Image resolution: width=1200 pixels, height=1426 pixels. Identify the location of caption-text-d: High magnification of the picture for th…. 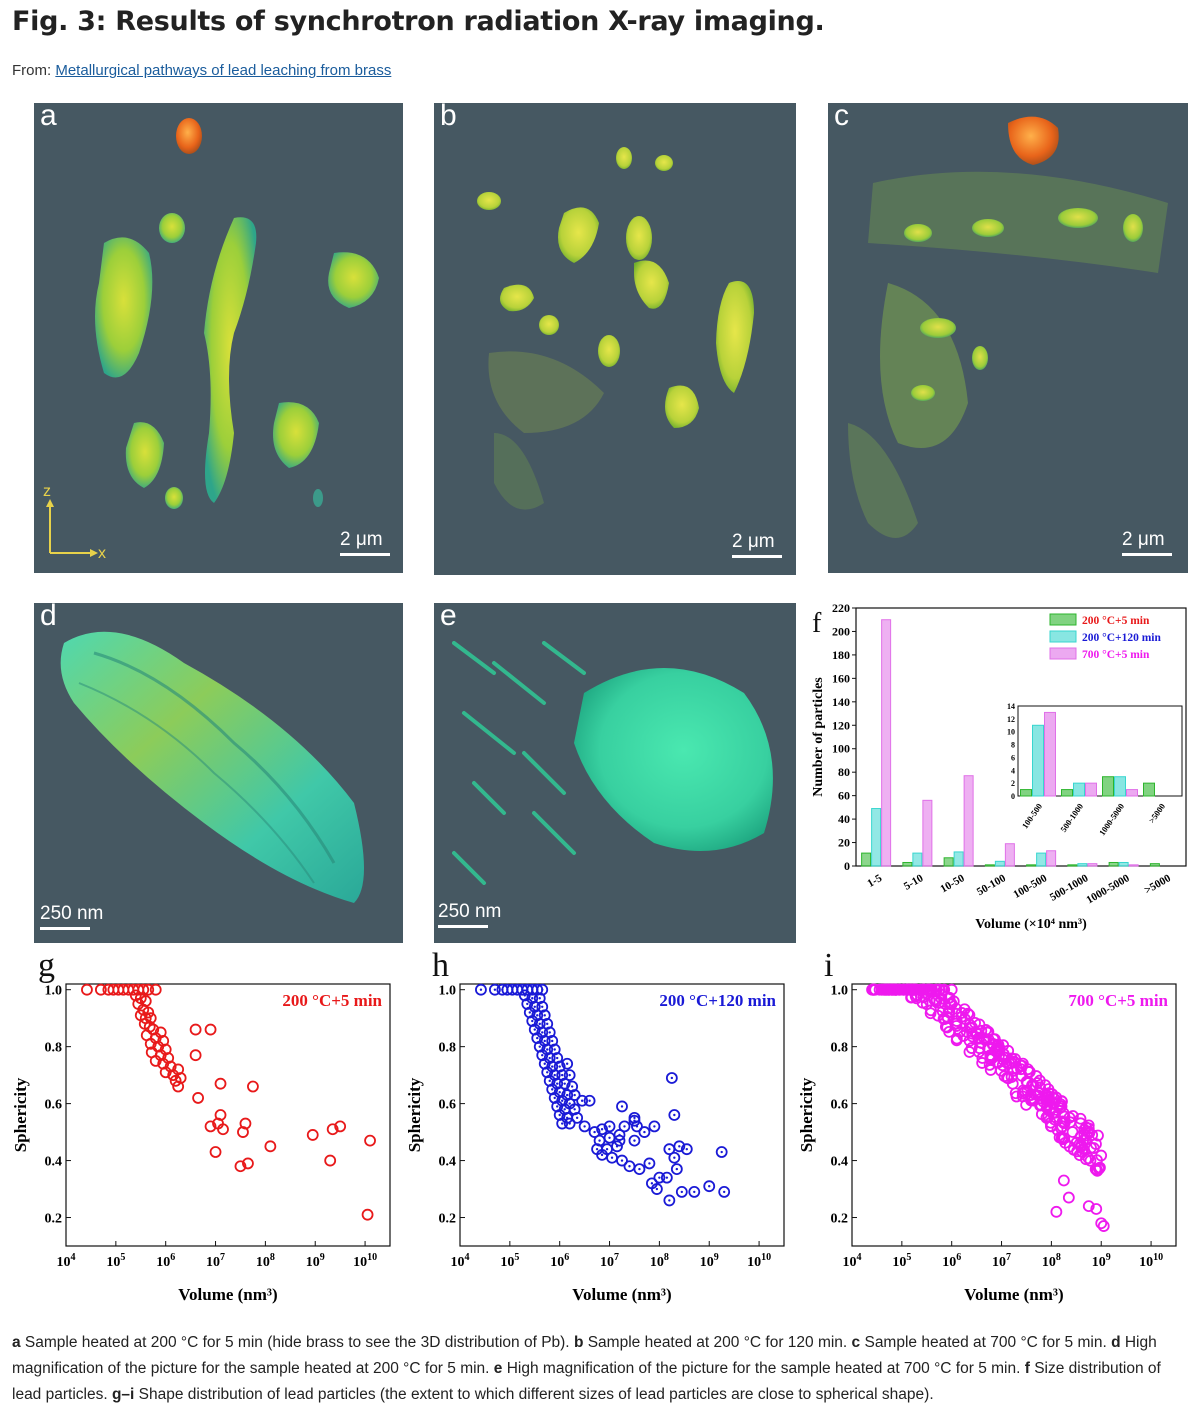
(584, 1355).